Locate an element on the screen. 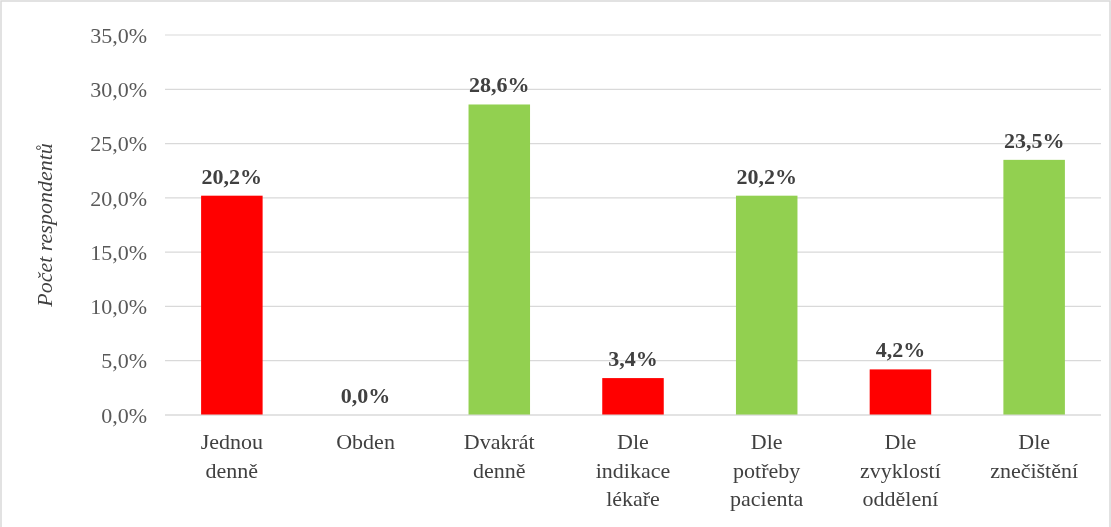 The width and height of the screenshot is (1111, 527). data-label: 4,2% is located at coordinates (900, 350).